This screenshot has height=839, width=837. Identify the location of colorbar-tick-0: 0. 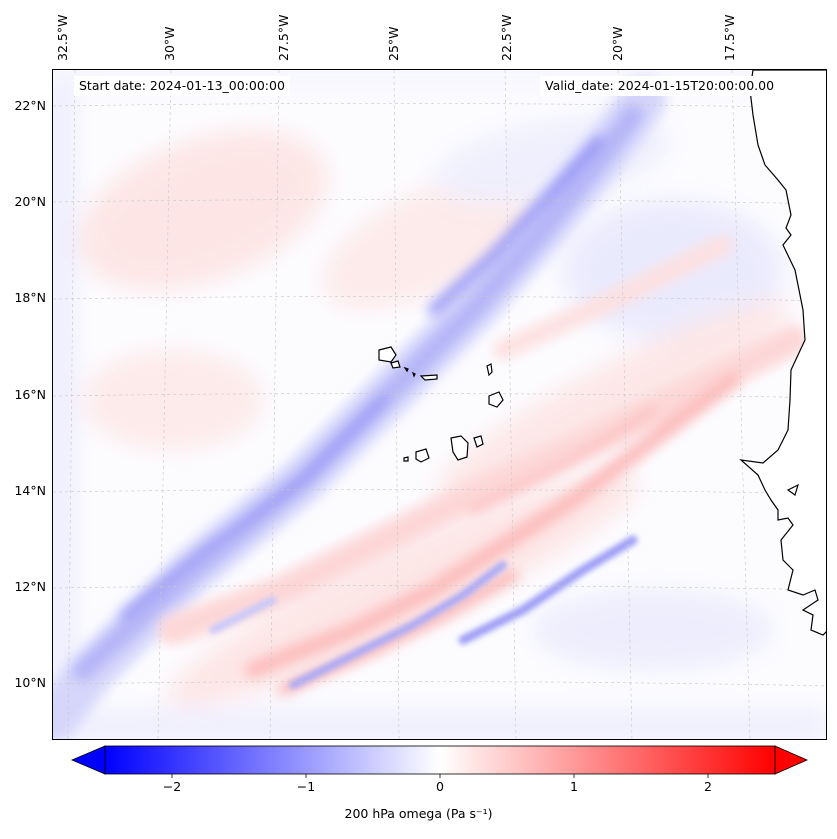
(440, 786).